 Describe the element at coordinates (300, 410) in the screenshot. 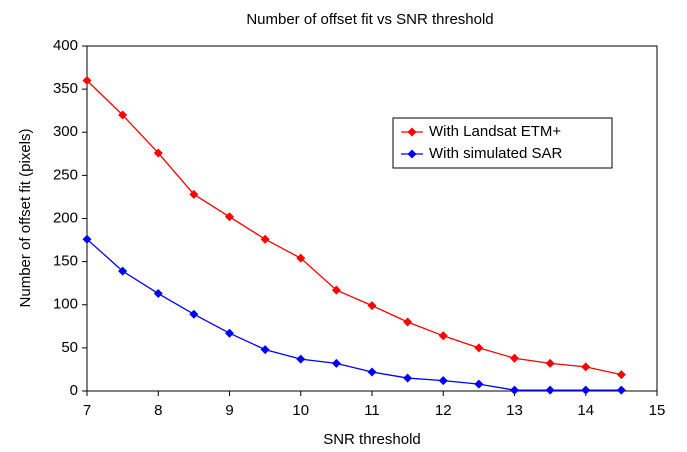

I see `x-tick-label: 10` at that location.